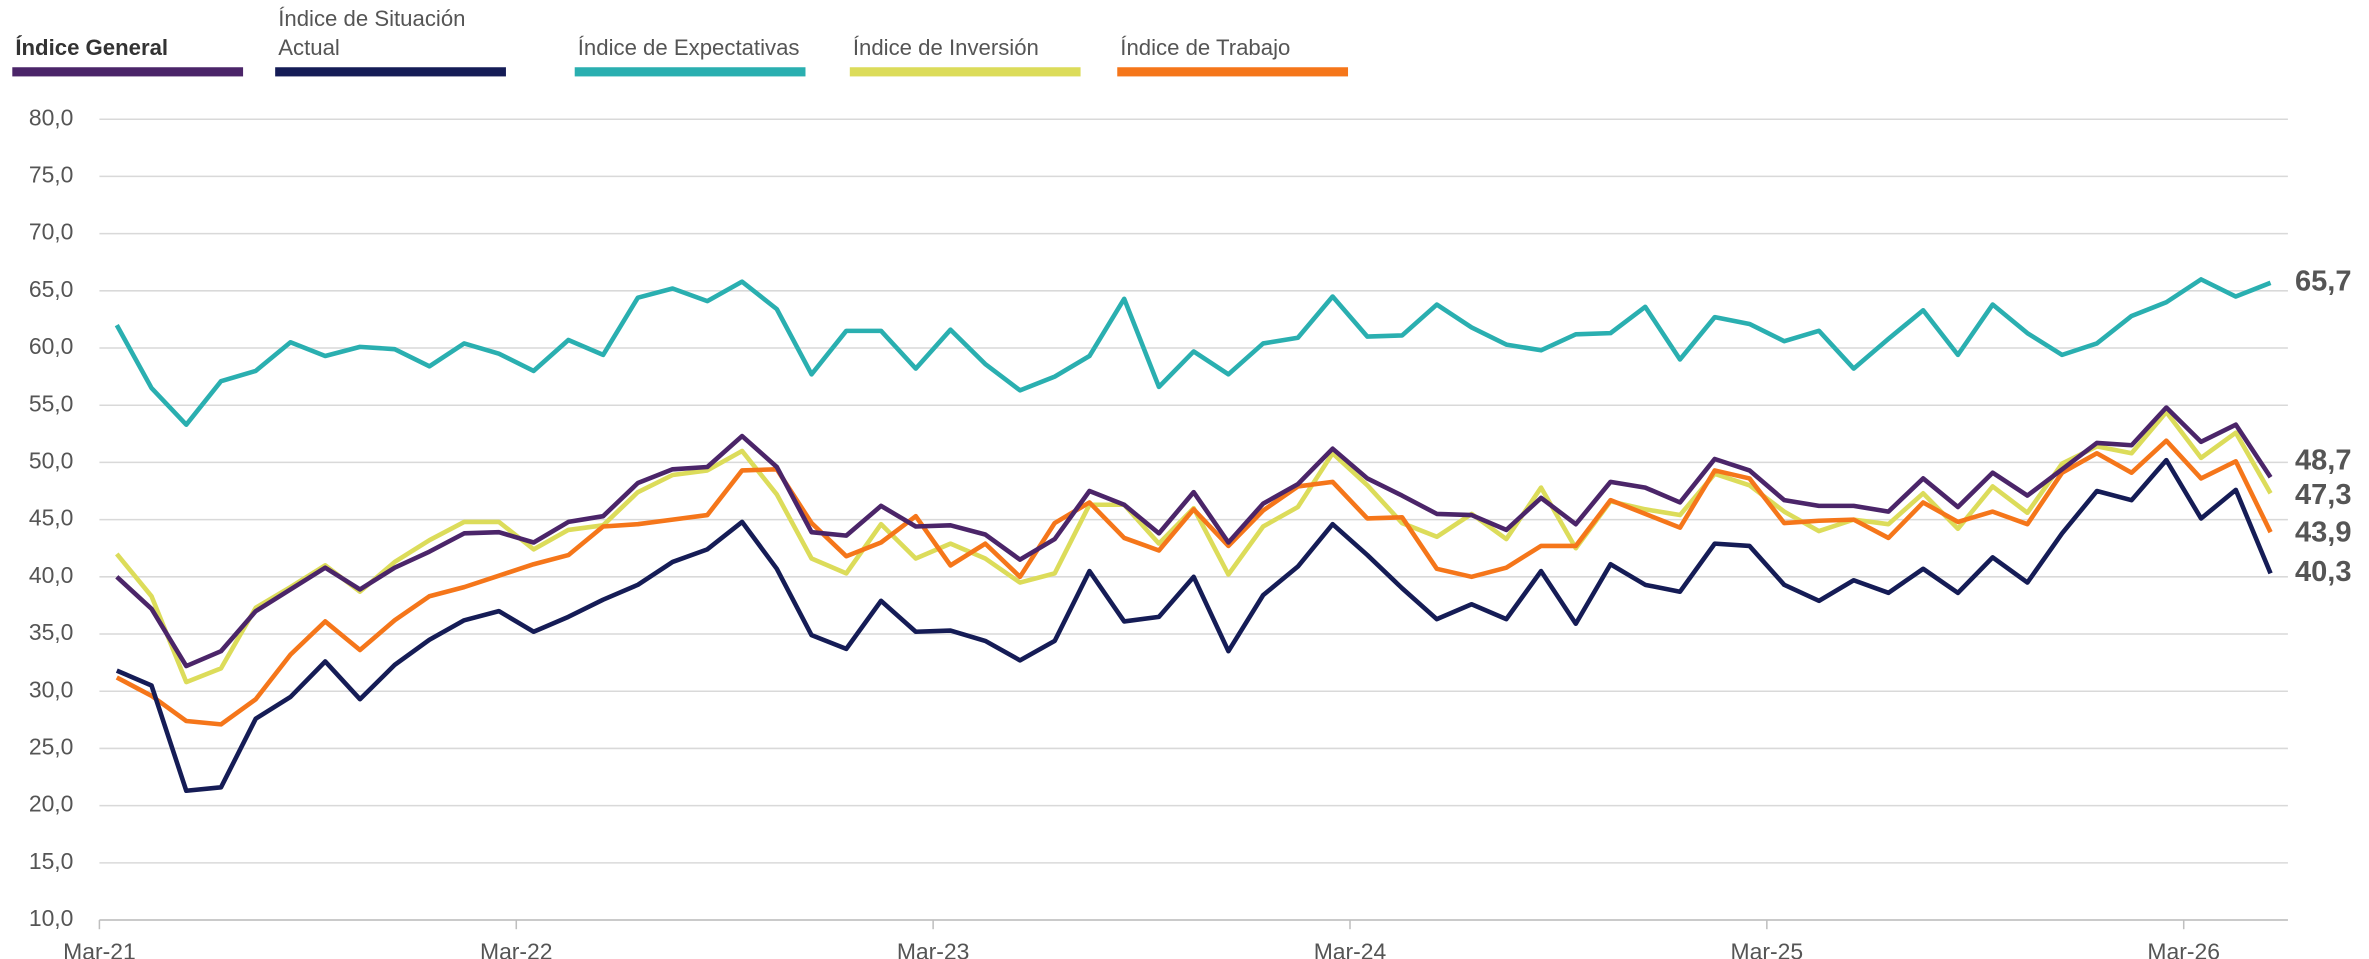 Image resolution: width=2369 pixels, height=959 pixels. What do you see at coordinates (51, 174) in the screenshot?
I see `y-tick-label: 75,0` at bounding box center [51, 174].